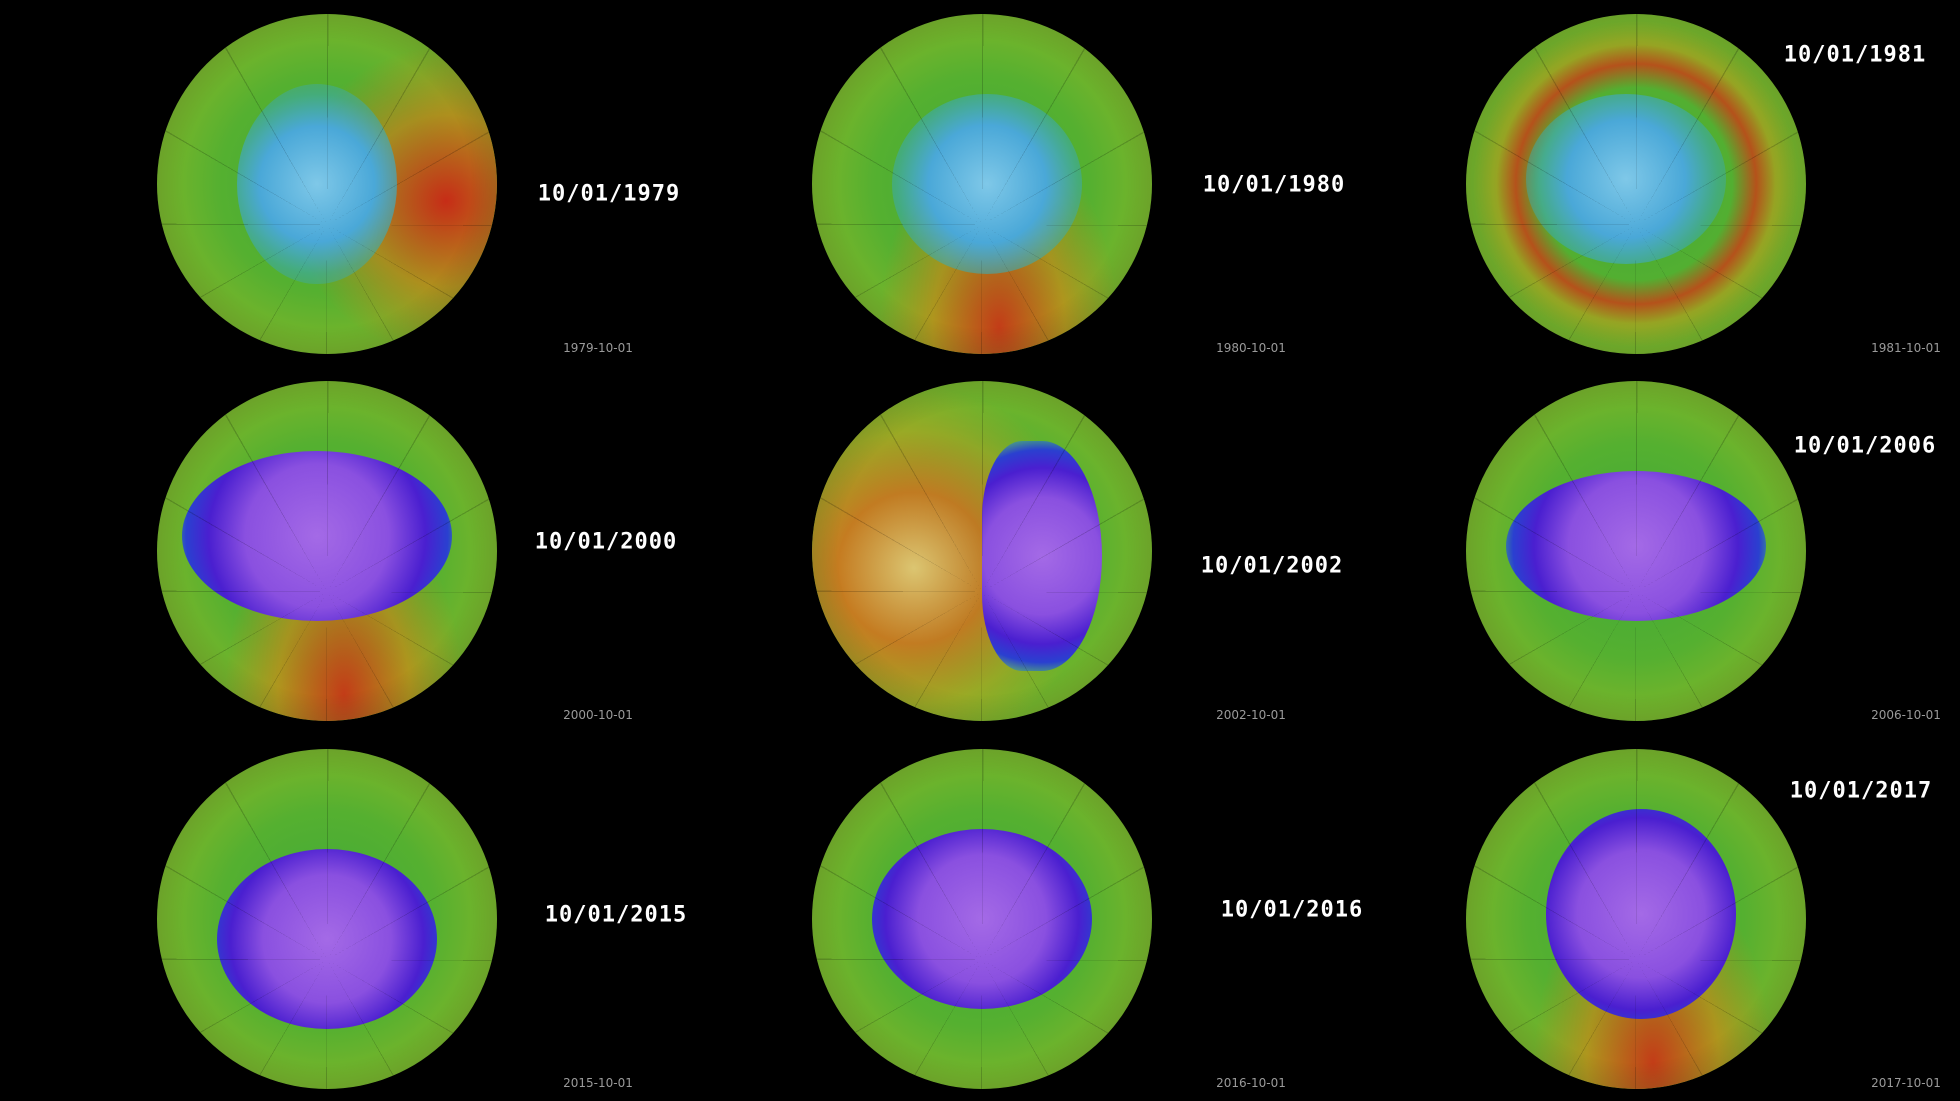 The width and height of the screenshot is (1960, 1101). What do you see at coordinates (1906, 348) in the screenshot?
I see `panel-date-caption: 1981-10-01` at bounding box center [1906, 348].